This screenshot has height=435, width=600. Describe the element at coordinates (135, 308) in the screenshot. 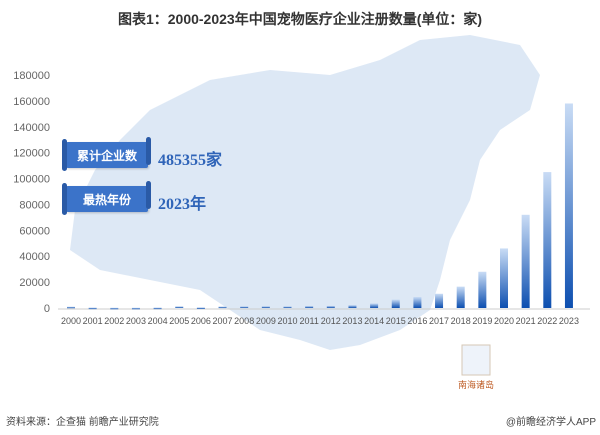

I see `bar-2003` at that location.